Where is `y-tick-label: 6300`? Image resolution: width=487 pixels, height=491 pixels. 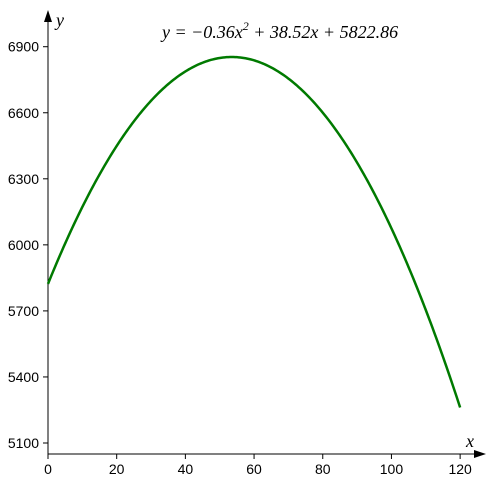
y-tick-label: 6300 is located at coordinates (23, 179).